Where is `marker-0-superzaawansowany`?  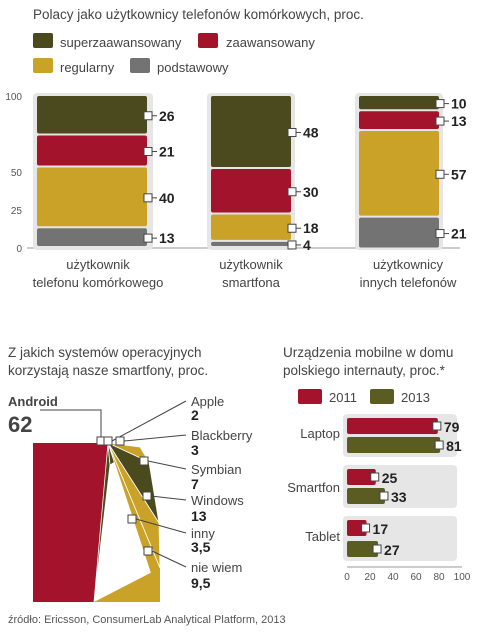 marker-0-superzaawansowany is located at coordinates (148, 116).